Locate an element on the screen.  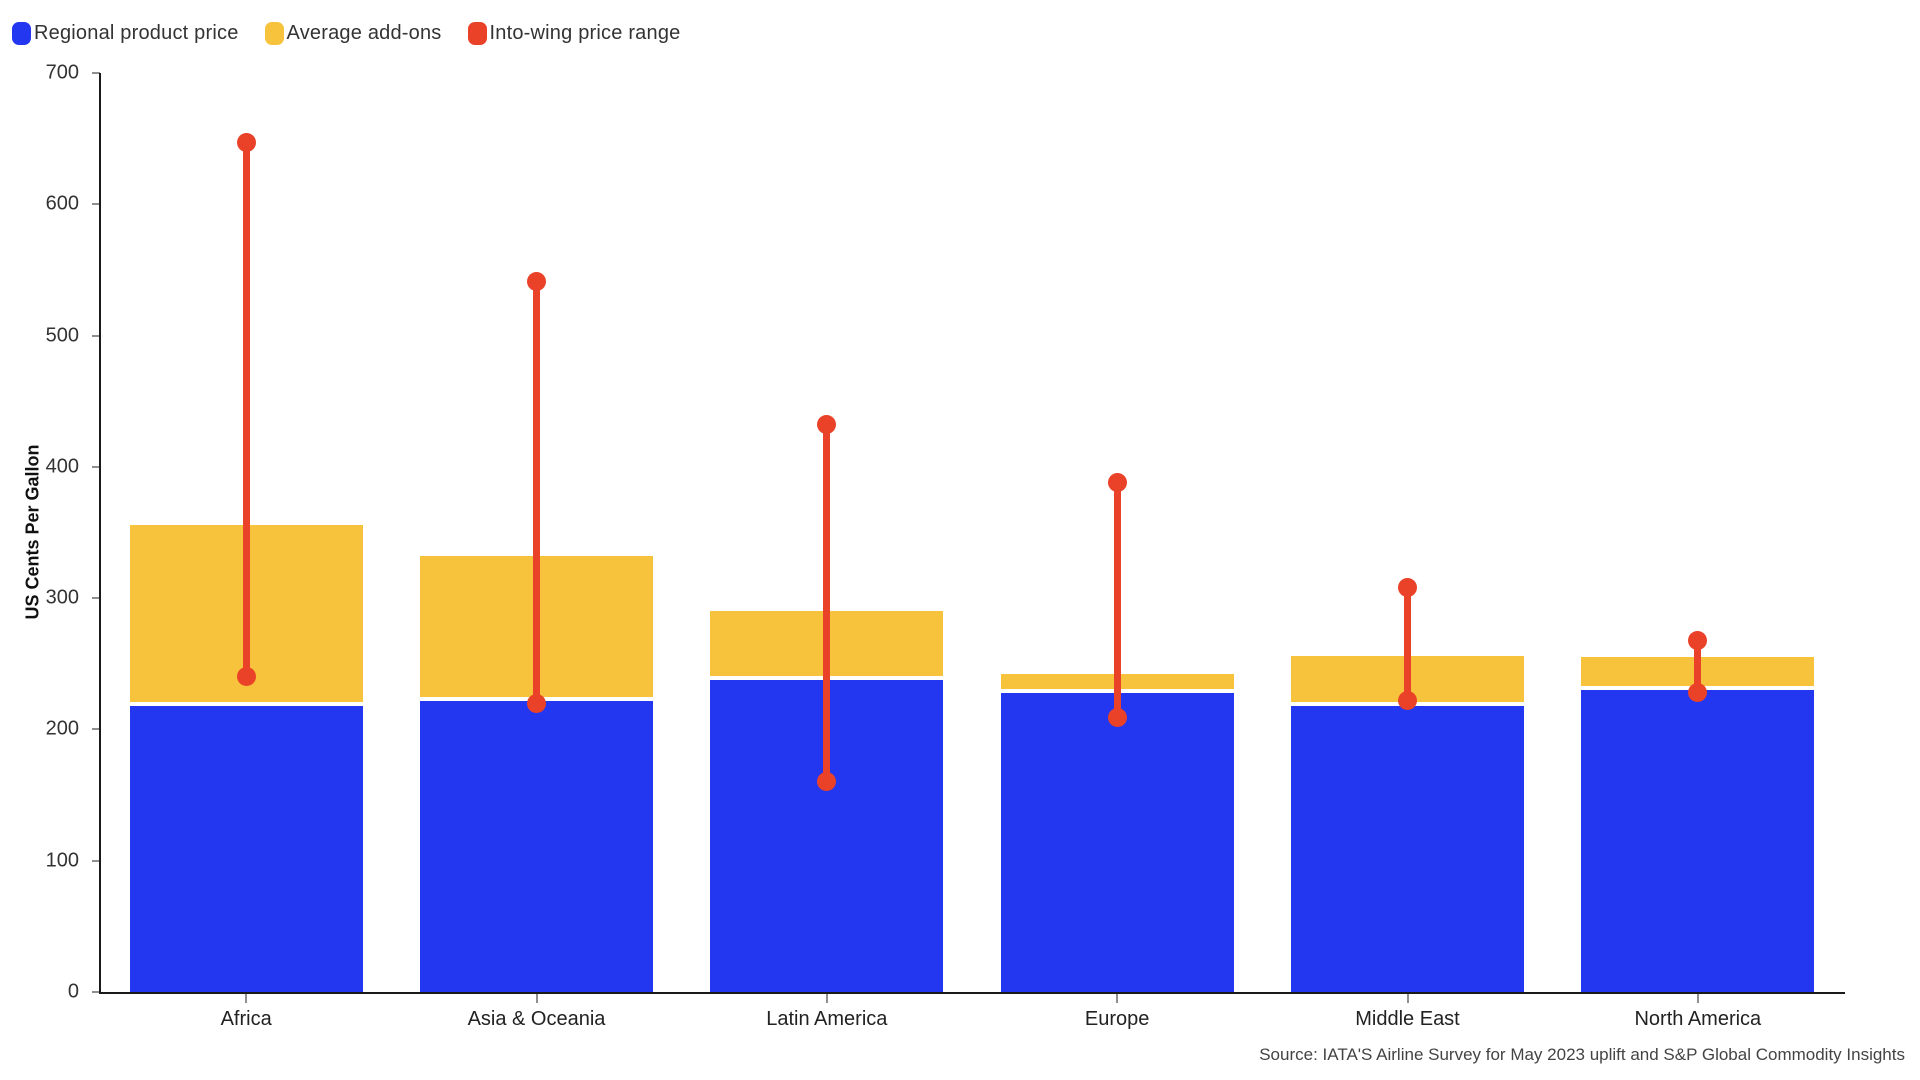
legend-item-average-add-ons: Average add-ons is located at coordinates (353, 33).